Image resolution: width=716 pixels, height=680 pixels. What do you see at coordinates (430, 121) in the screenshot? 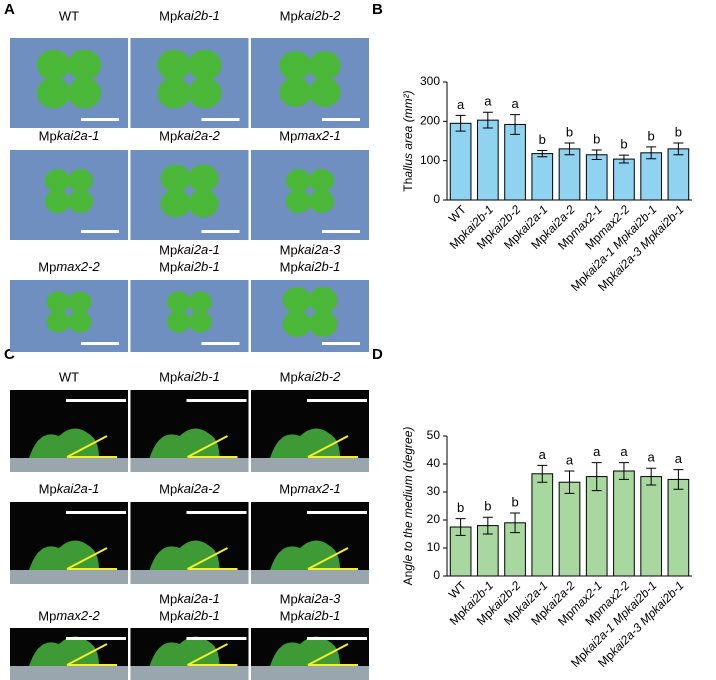
I see `y-tick-label: 200` at bounding box center [430, 121].